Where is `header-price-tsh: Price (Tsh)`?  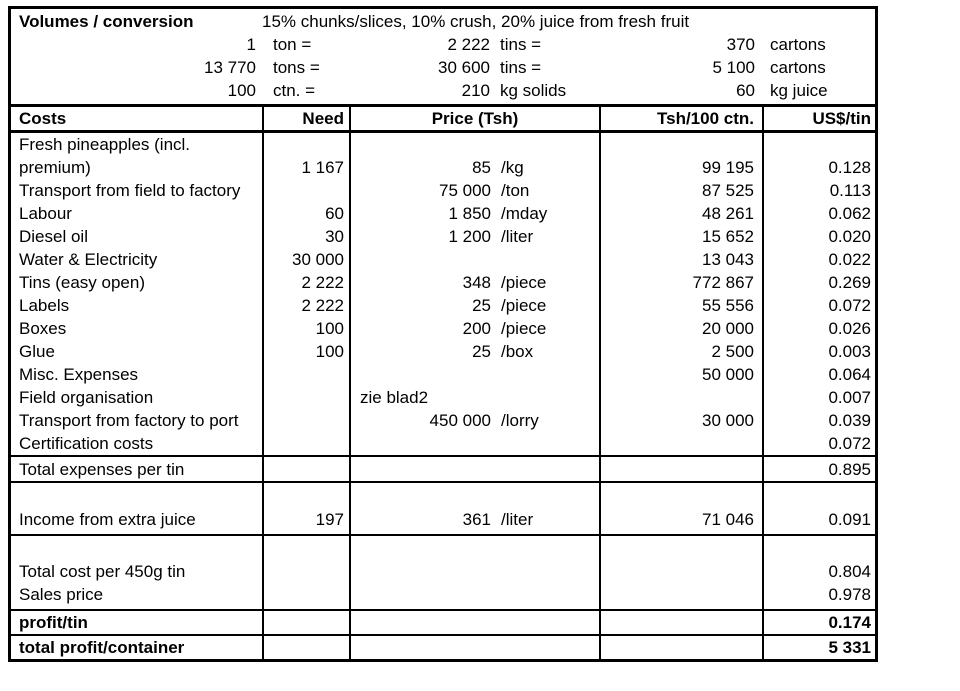
header-price-tsh: Price (Tsh) is located at coordinates (474, 120).